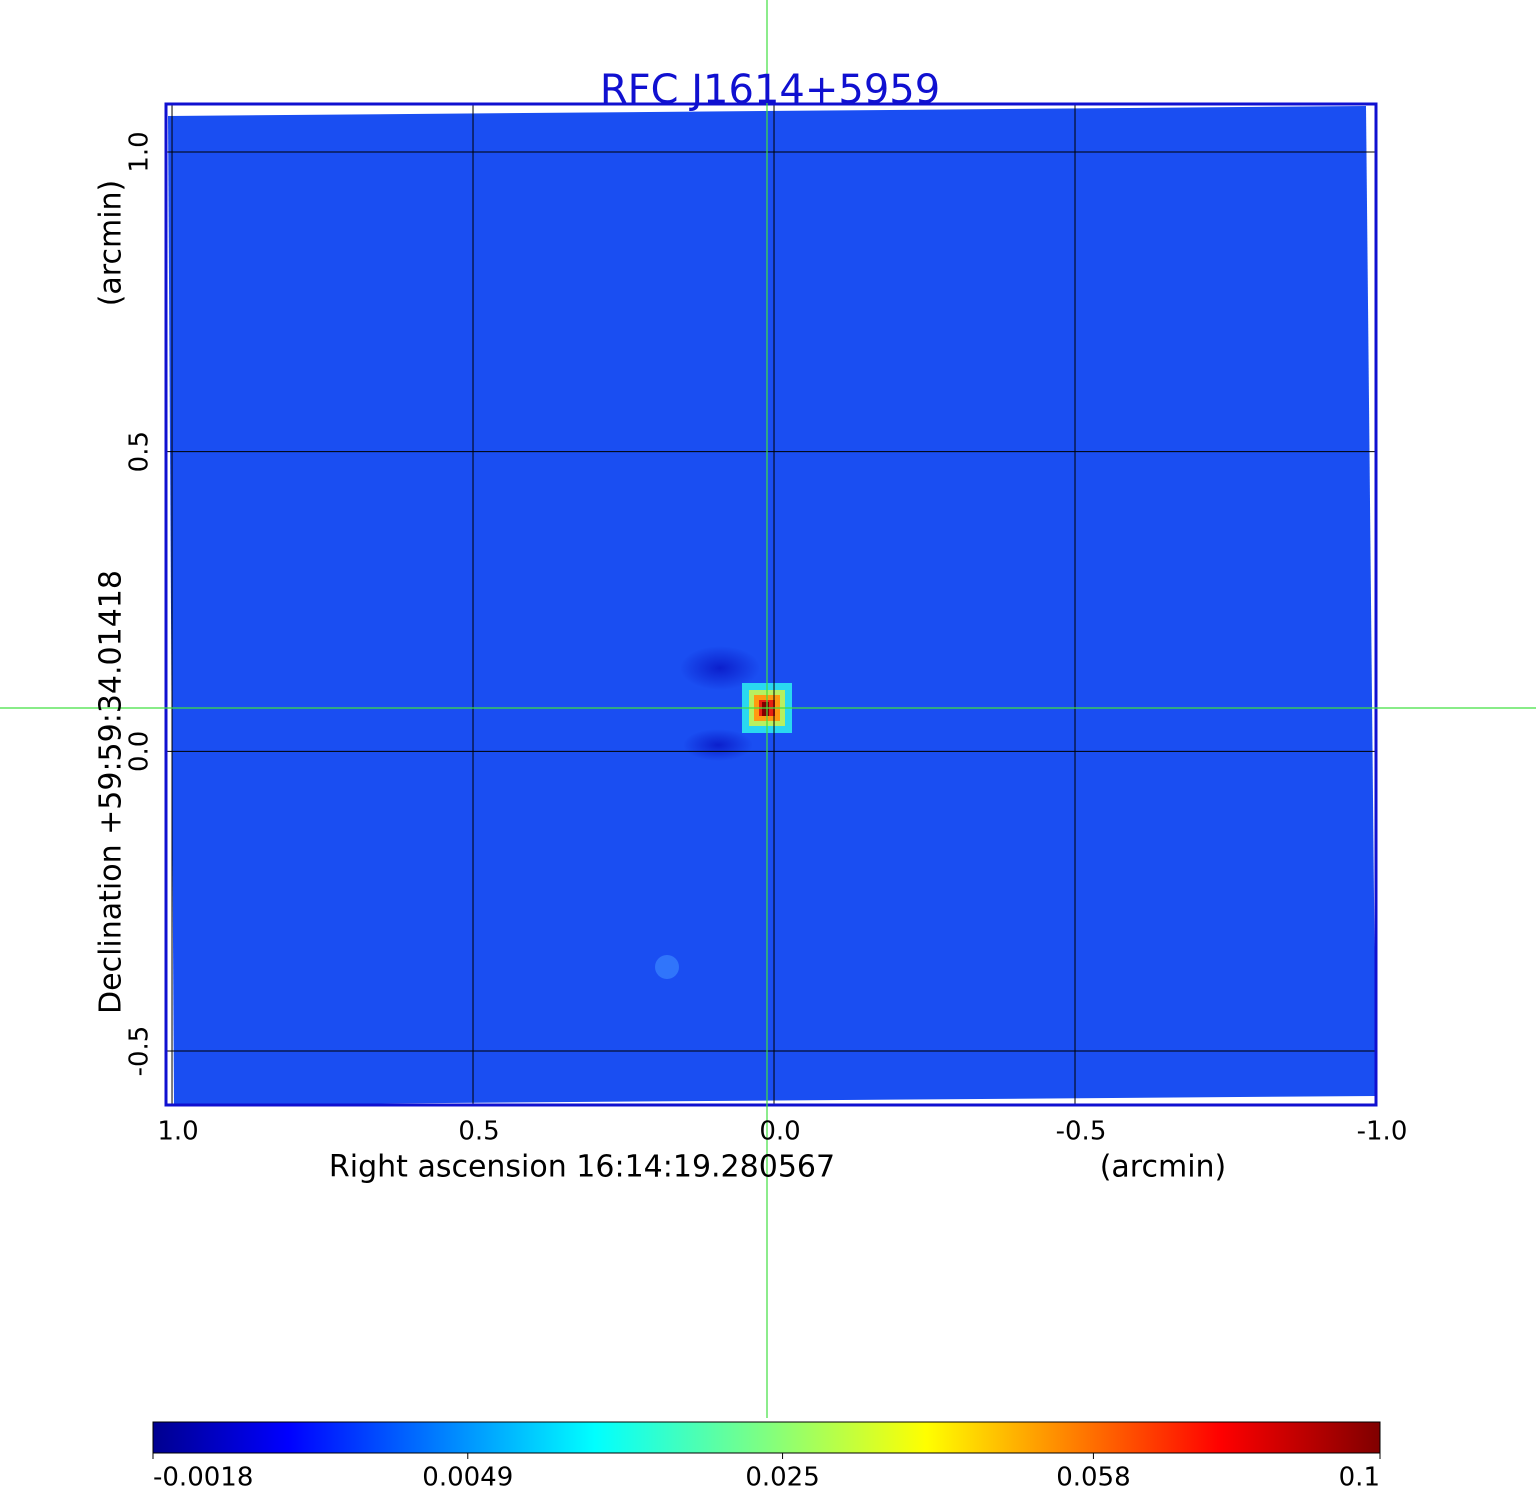 This screenshot has width=1536, height=1511. Describe the element at coordinates (1081, 1132) in the screenshot. I see `x-tick-label: -0.5` at that location.